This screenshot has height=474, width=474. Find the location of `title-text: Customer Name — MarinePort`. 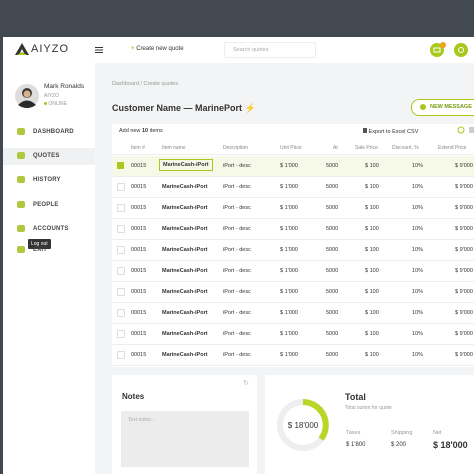

title-text: Customer Name — MarinePort is located at coordinates (177, 108).